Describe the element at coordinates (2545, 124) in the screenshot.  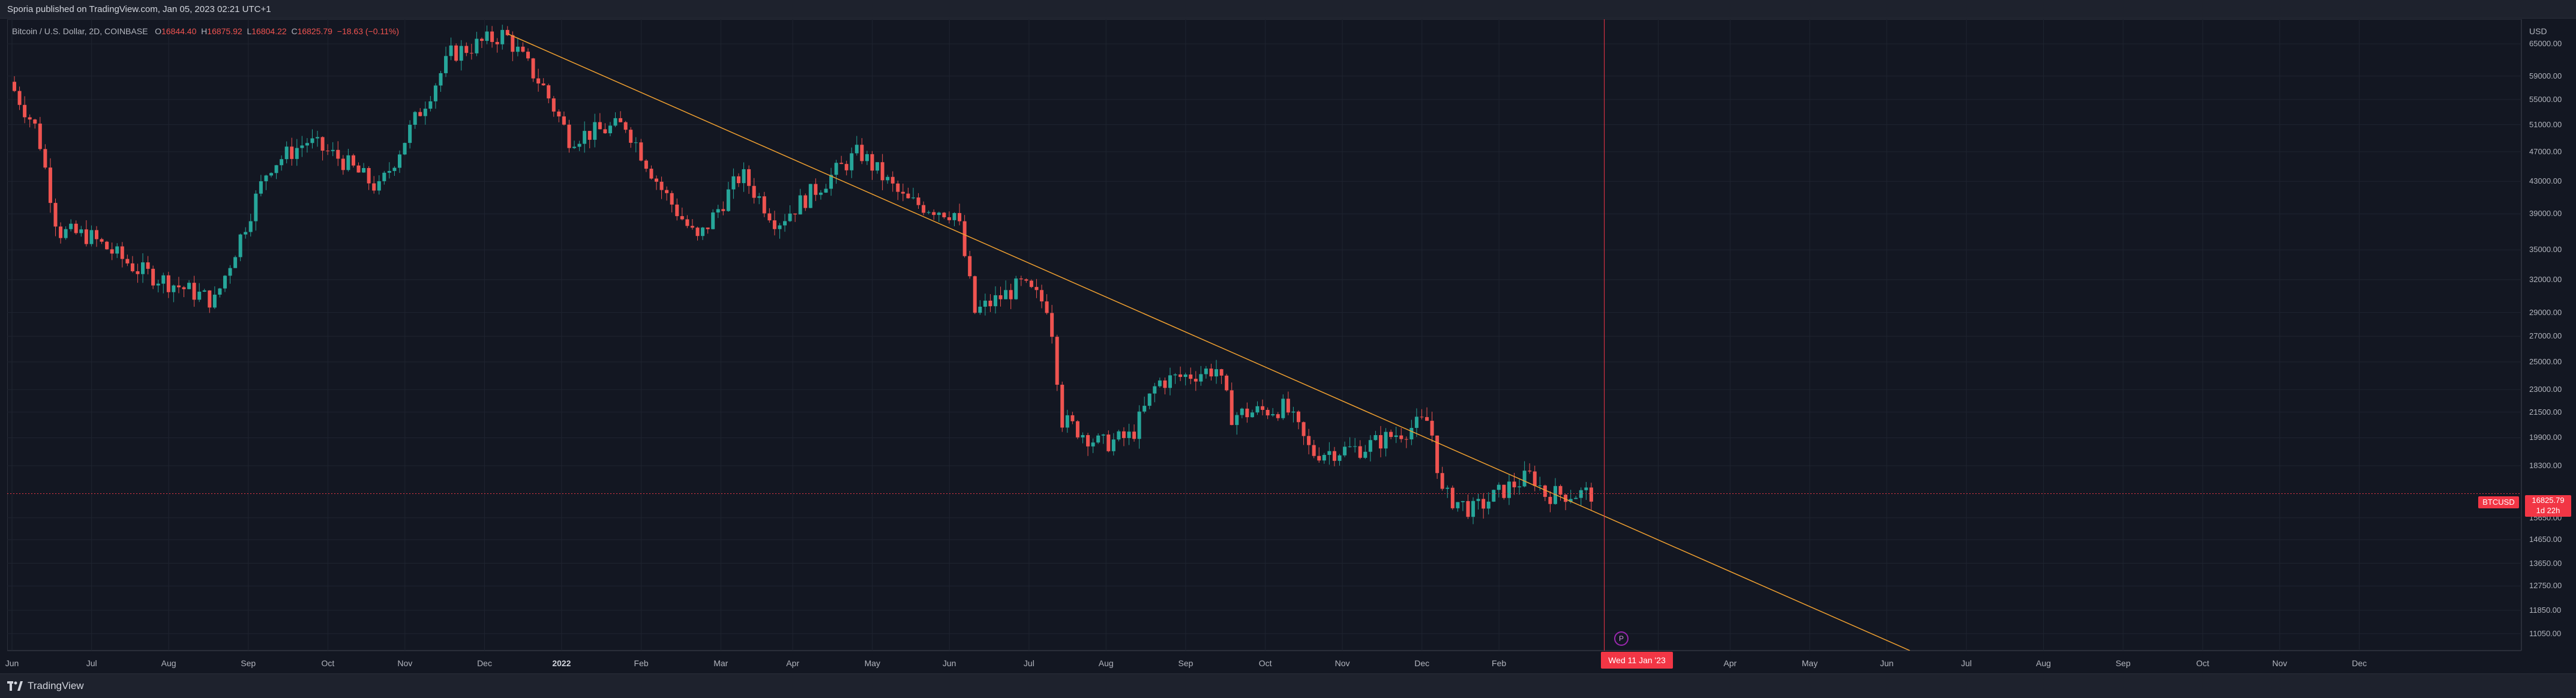
I see `price-label: 51000.00` at that location.